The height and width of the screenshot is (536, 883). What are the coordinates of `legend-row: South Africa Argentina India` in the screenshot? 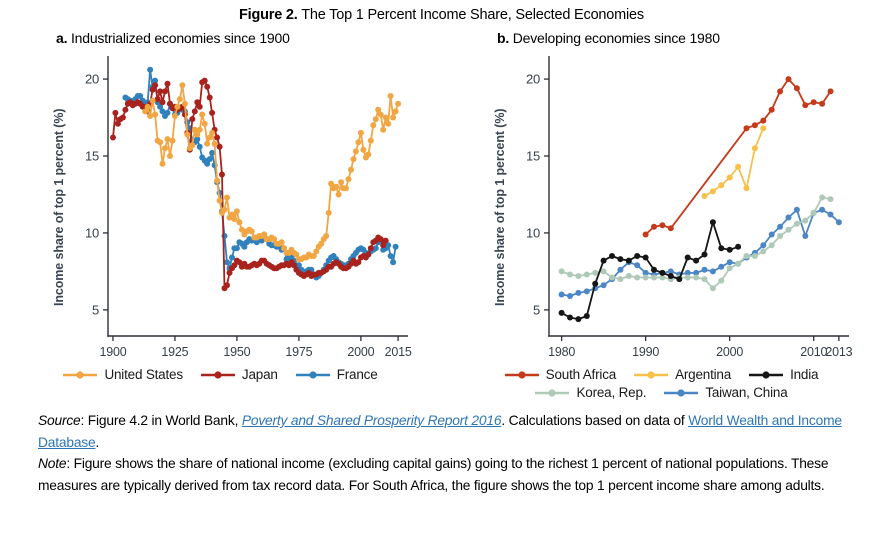 It's located at (661, 374).